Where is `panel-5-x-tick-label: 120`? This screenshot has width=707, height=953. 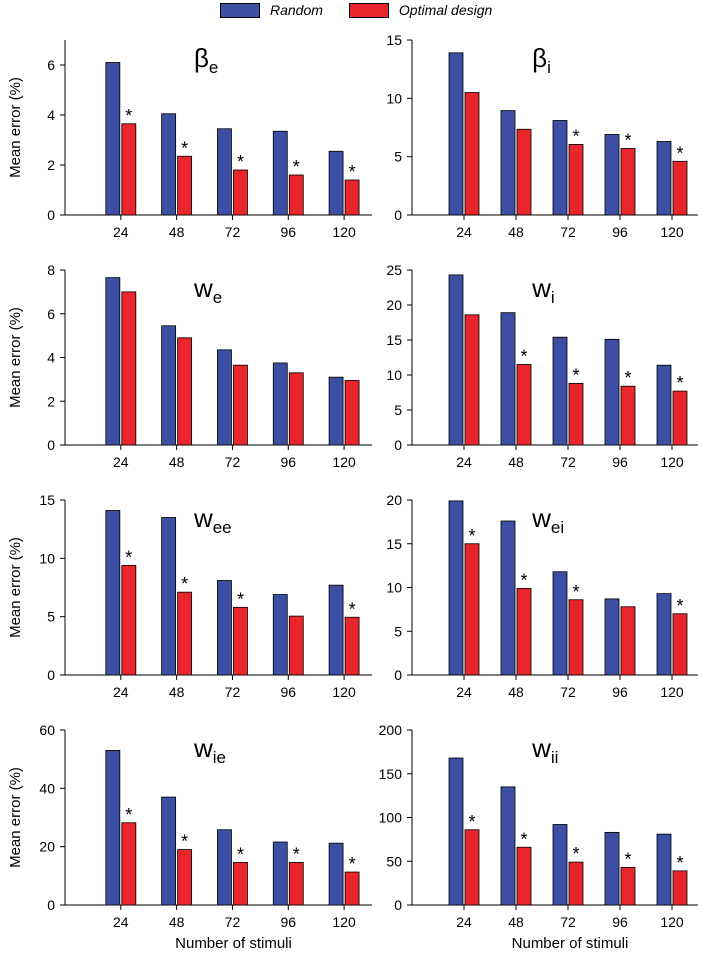
panel-5-x-tick-label: 120 is located at coordinates (344, 692).